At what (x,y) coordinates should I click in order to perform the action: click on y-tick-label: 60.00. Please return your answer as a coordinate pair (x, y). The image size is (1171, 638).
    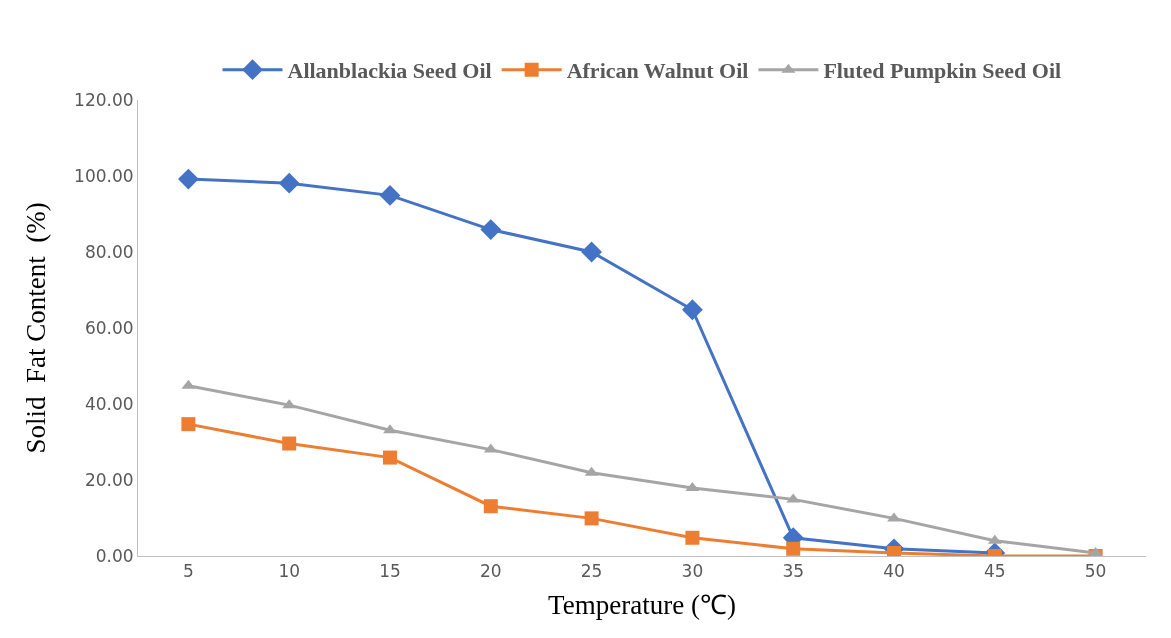
    Looking at the image, I should click on (109, 327).